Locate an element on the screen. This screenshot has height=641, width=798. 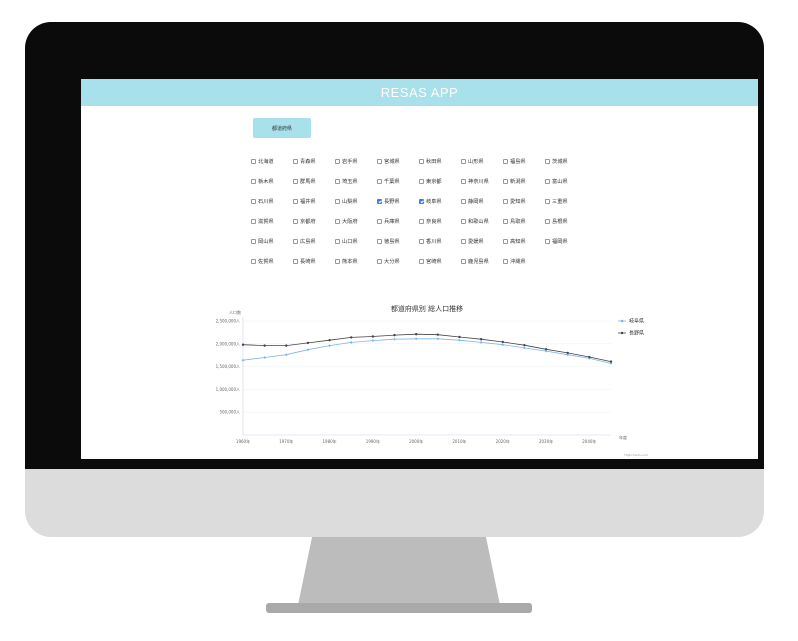
prefecture-checkbox-item: 徳島県 is located at coordinates (398, 241).